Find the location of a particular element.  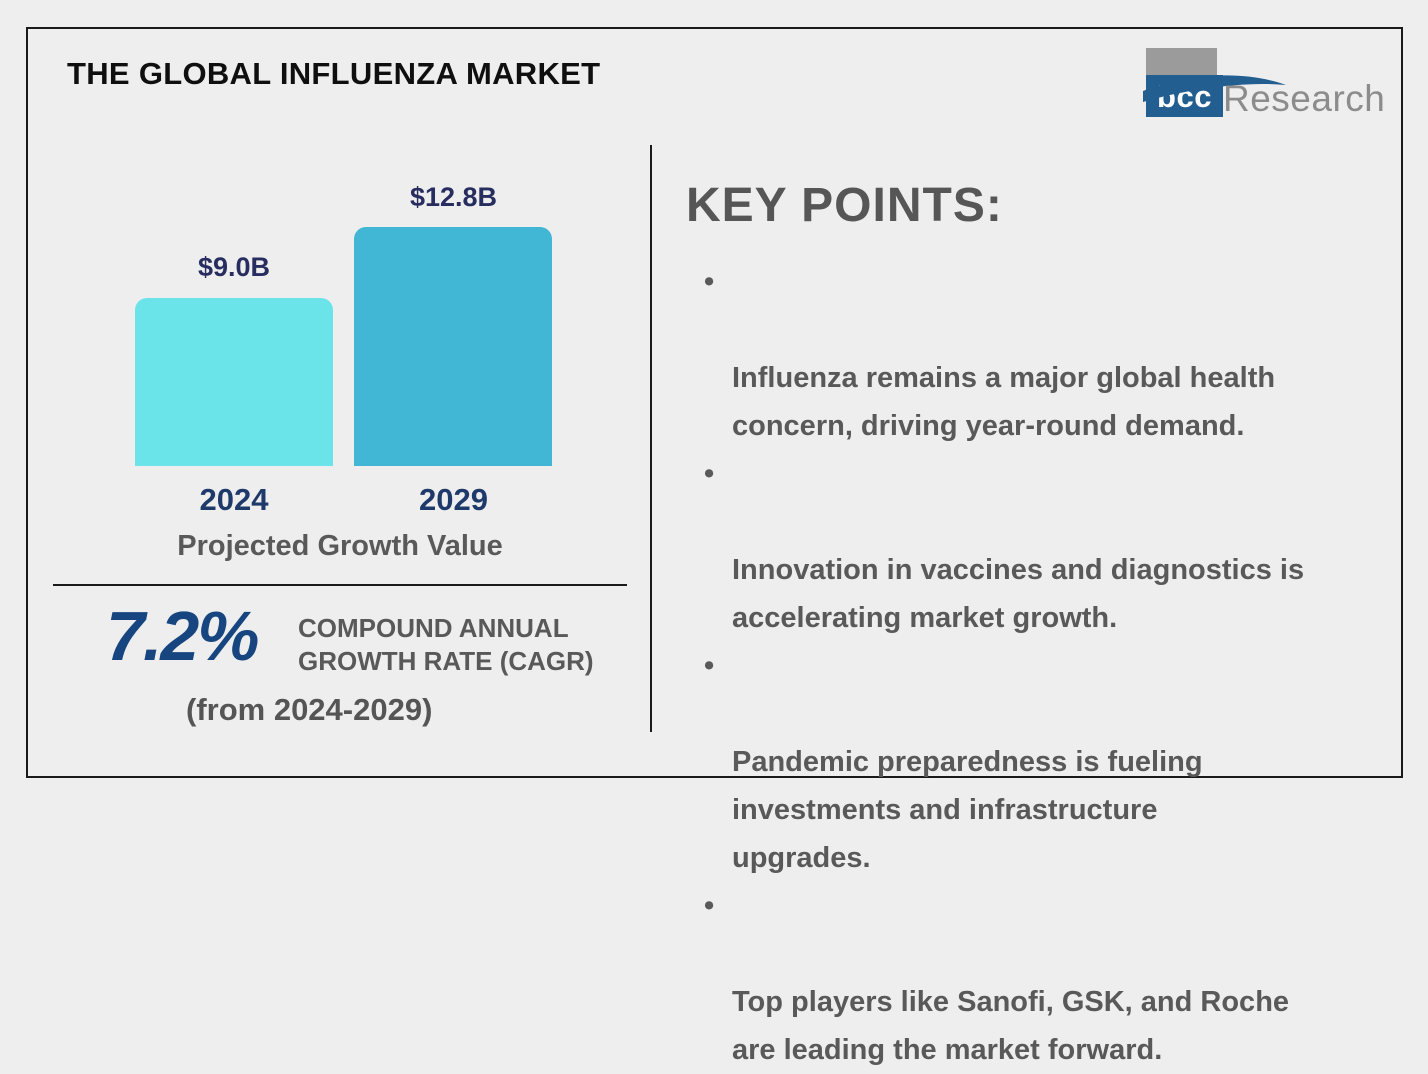

page-title: THE GLOBAL INFLUENZA MARKET is located at coordinates (334, 73).